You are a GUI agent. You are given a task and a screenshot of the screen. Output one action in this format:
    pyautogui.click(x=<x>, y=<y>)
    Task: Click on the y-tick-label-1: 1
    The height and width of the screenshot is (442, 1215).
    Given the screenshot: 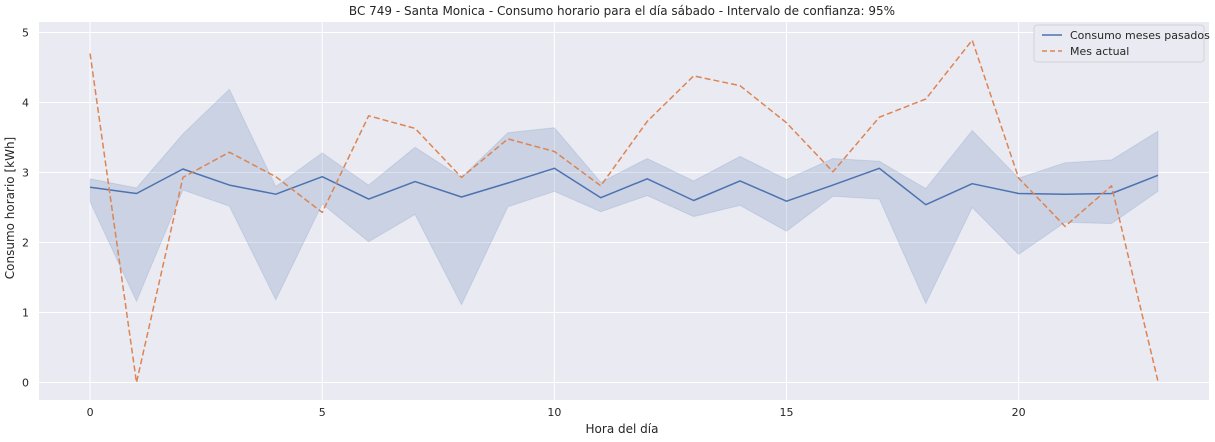 What is the action you would take?
    pyautogui.click(x=25, y=313)
    